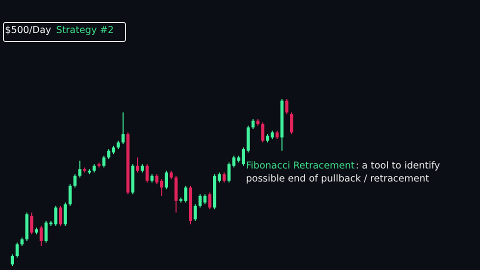 This screenshot has width=480, height=270. I want to click on chart-title: $500/Day Strategy #2, so click(59, 30).